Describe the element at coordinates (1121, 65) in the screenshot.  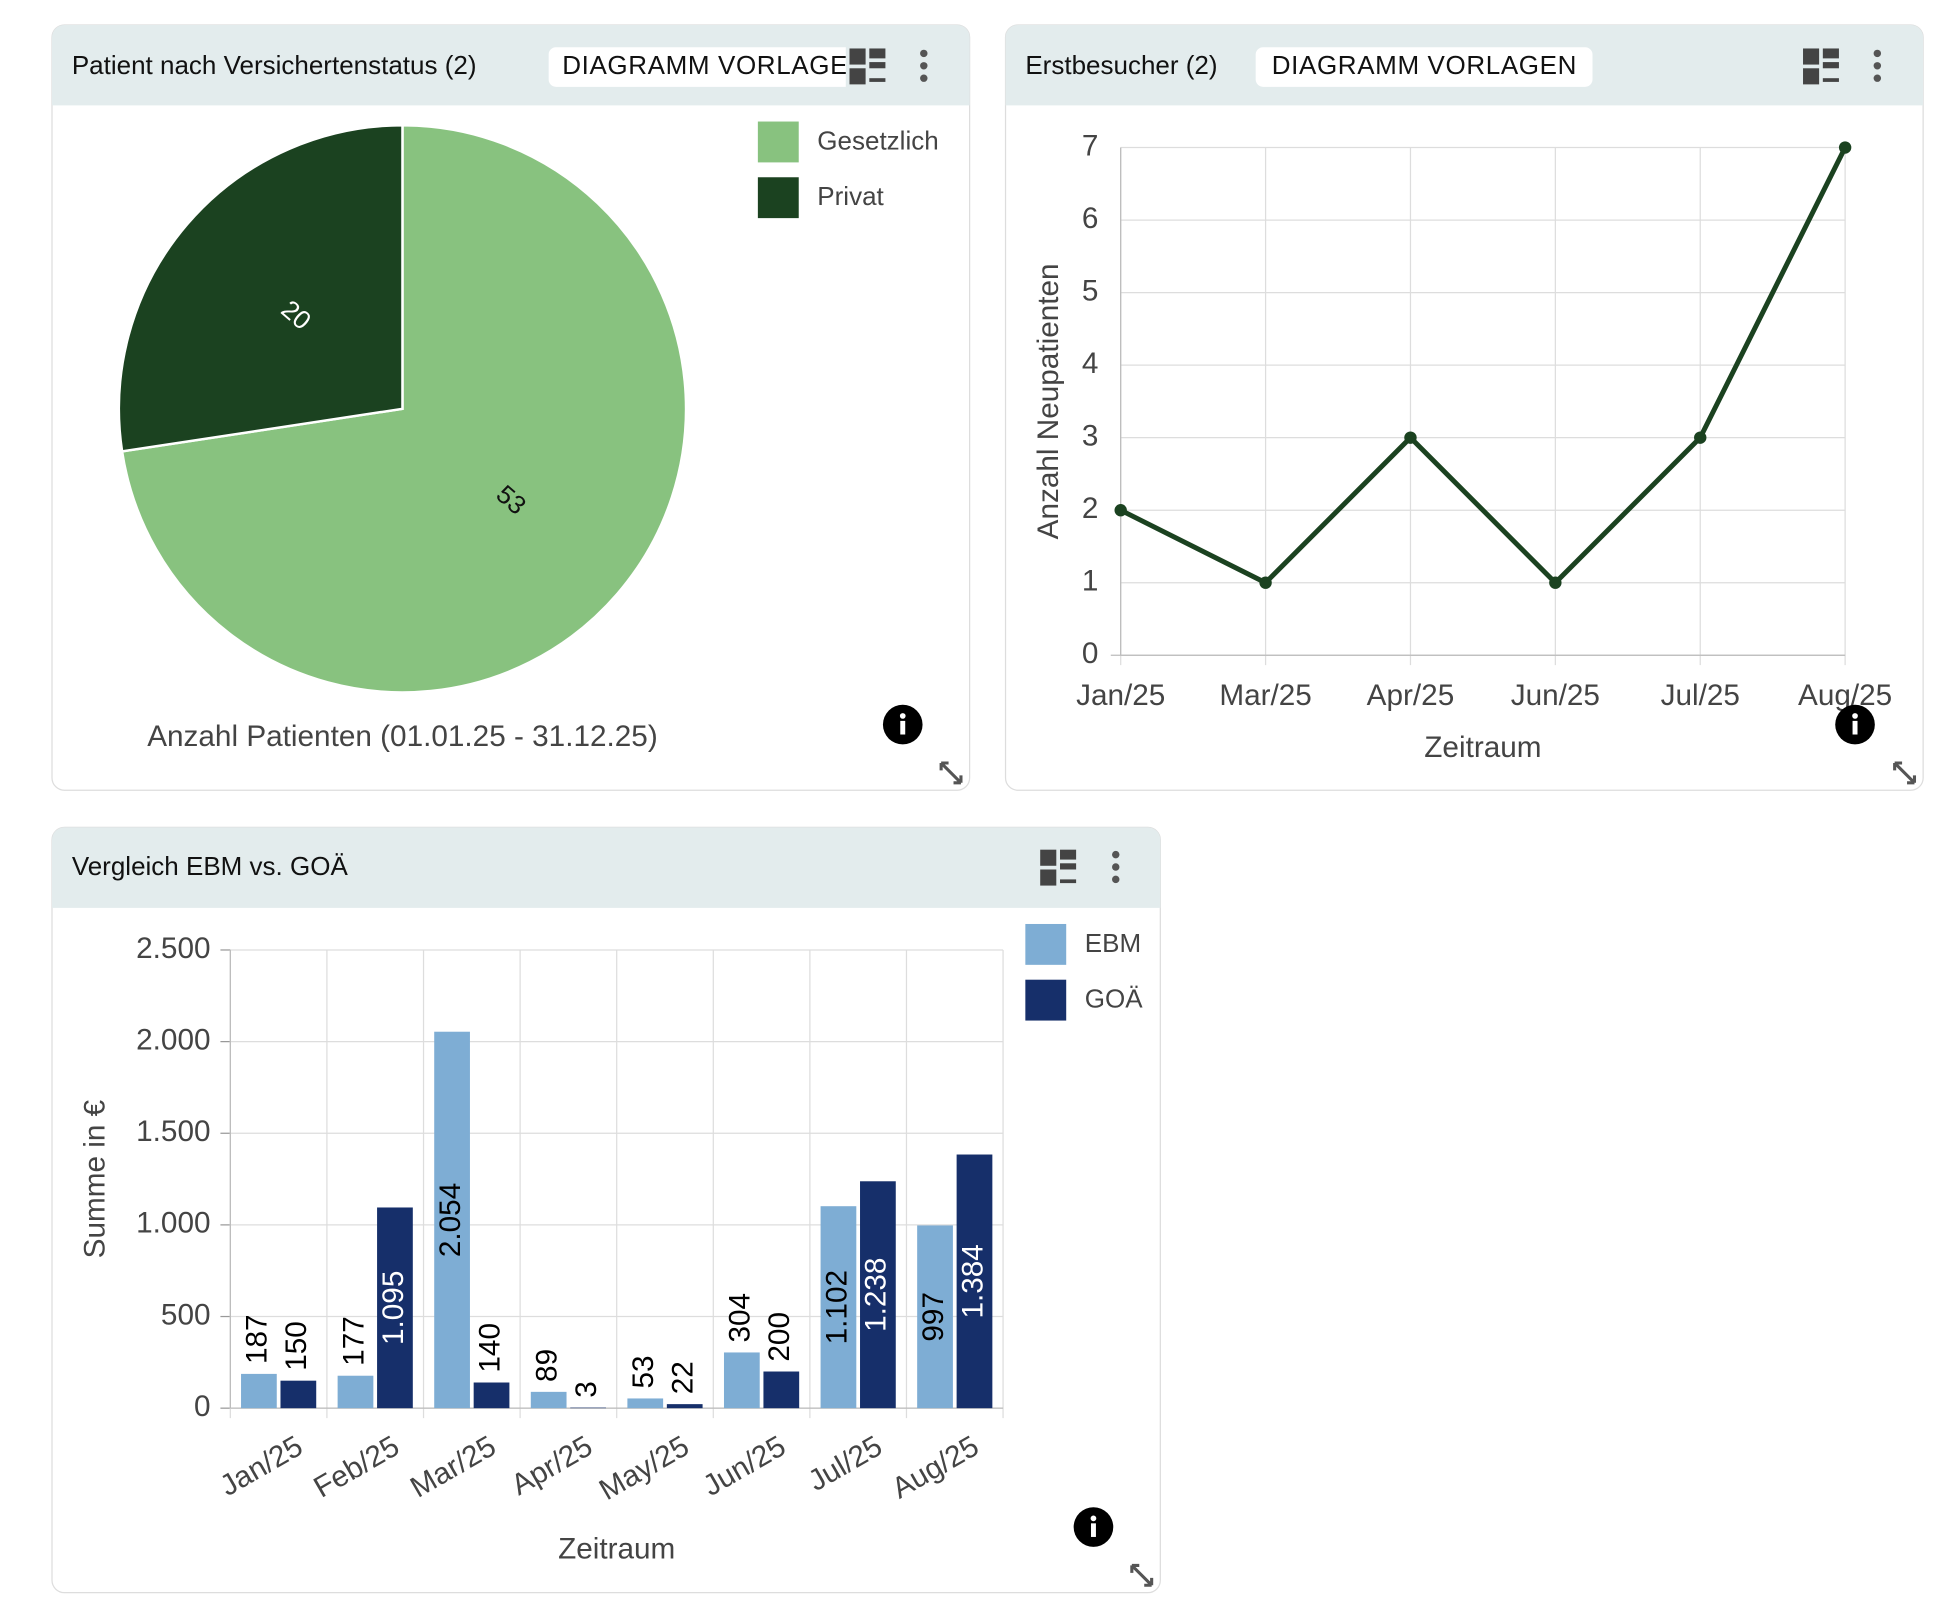
I see `panel-title: Erstbesucher (2)` at that location.